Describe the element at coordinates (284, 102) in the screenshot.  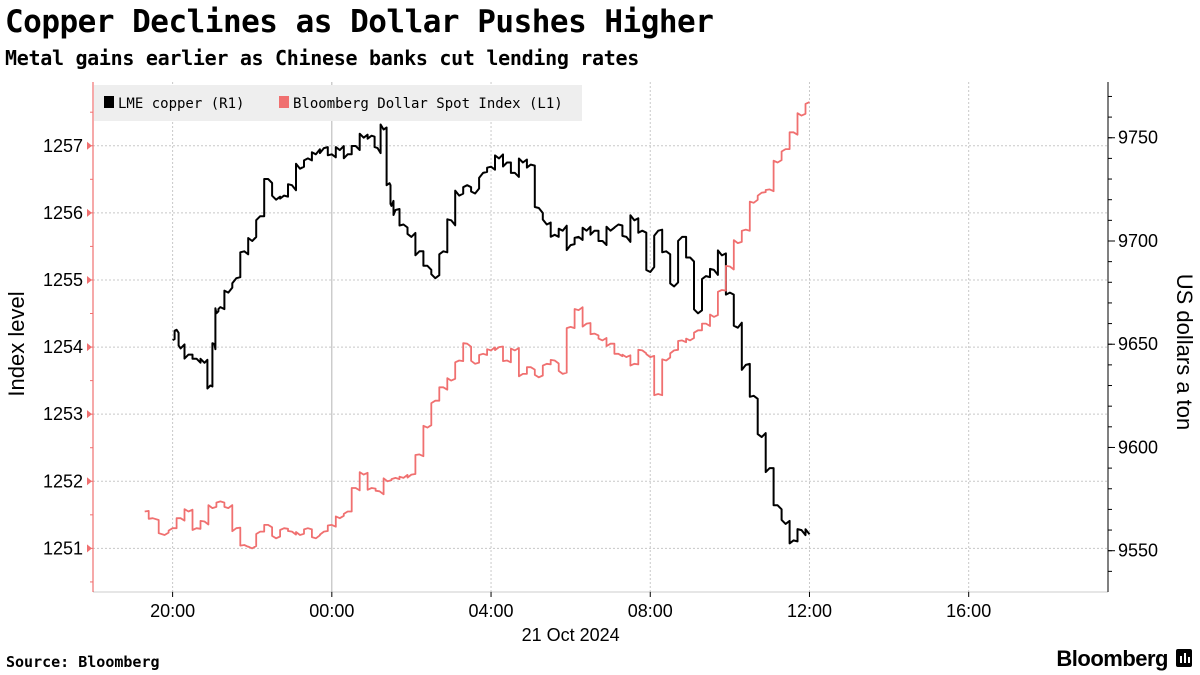
I see `legend-swatch-dollar` at that location.